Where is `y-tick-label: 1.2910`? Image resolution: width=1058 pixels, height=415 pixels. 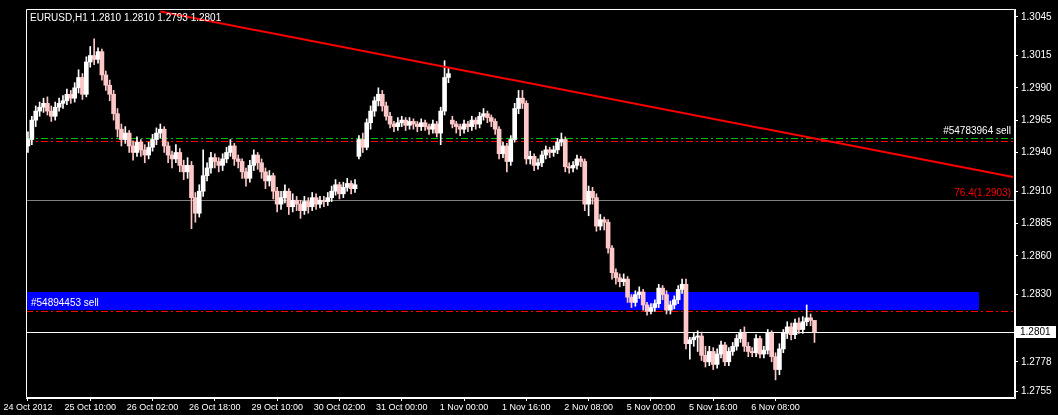
y-tick-label: 1.2910 is located at coordinates (1037, 190).